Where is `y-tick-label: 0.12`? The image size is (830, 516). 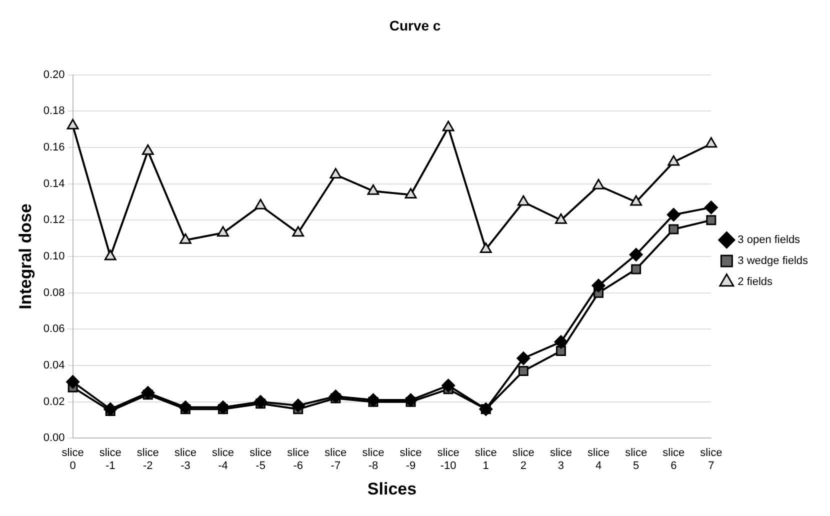 y-tick-label: 0.12 is located at coordinates (54, 220).